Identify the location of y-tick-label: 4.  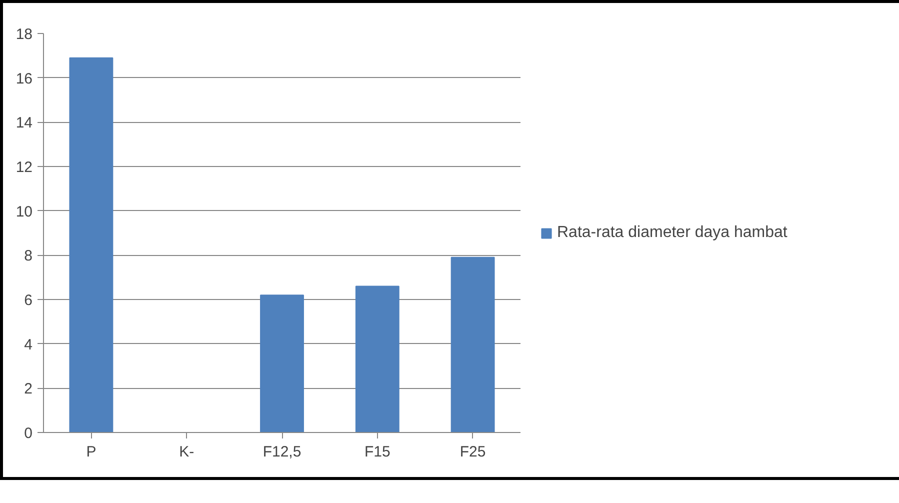
(28, 345).